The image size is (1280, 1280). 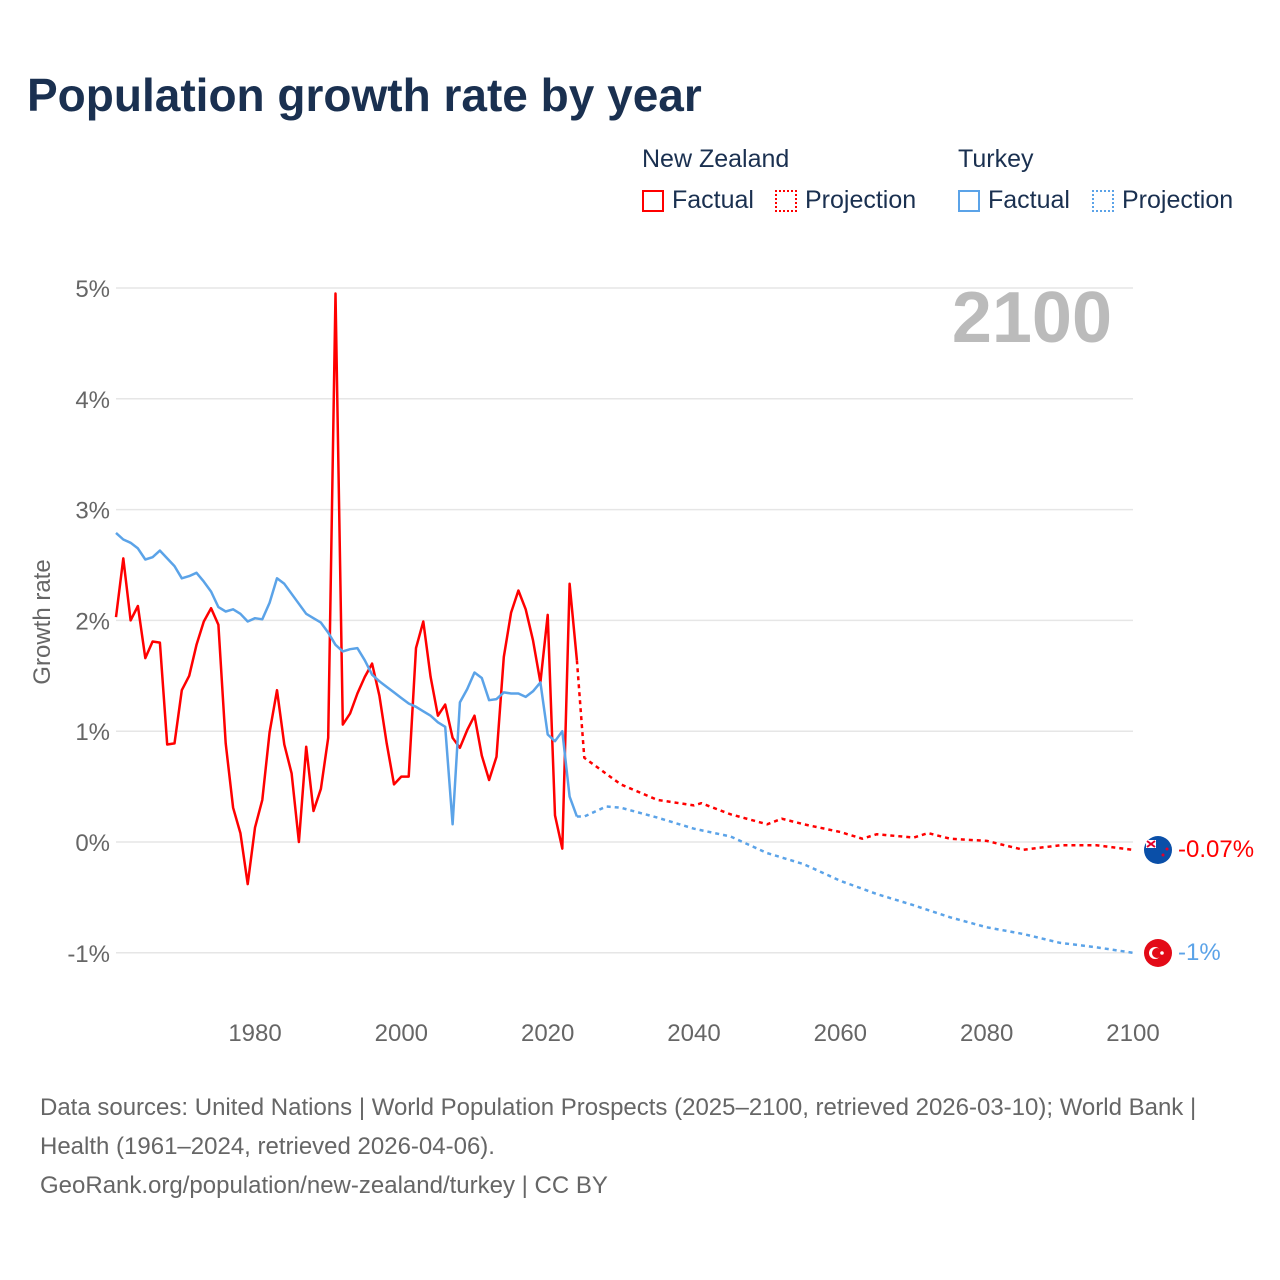 What do you see at coordinates (855, 880) in the screenshot?
I see `series-line-turkey-projection` at bounding box center [855, 880].